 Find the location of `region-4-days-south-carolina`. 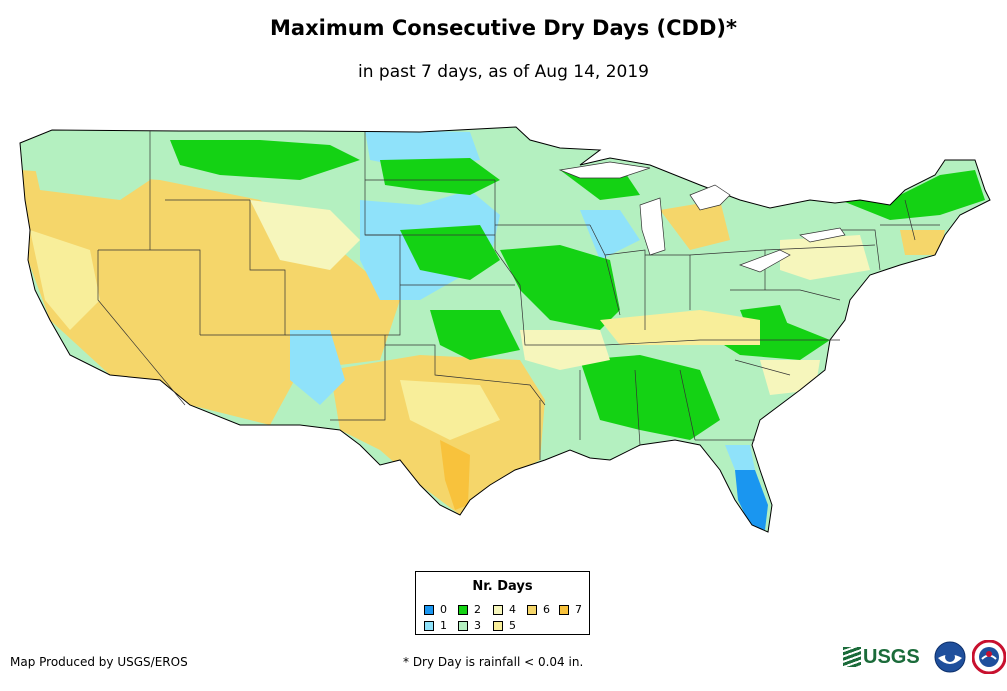

region-4-days-south-carolina is located at coordinates (790, 377).